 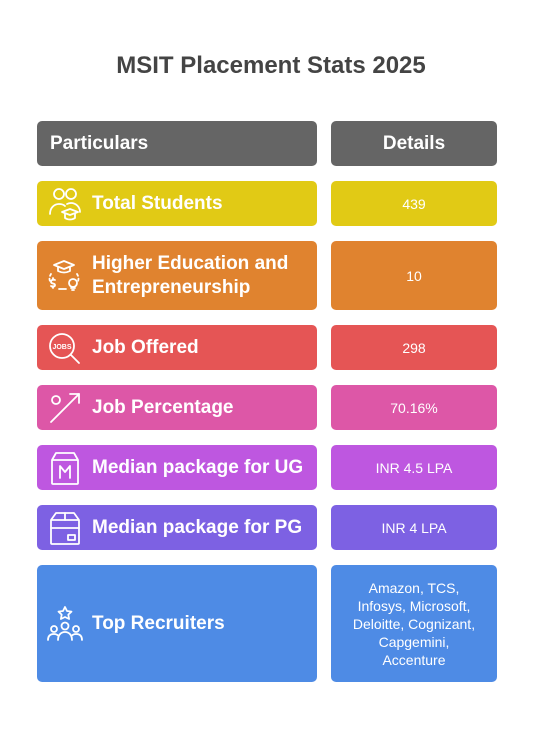 I want to click on row-label: Median package for UG, so click(x=198, y=467).